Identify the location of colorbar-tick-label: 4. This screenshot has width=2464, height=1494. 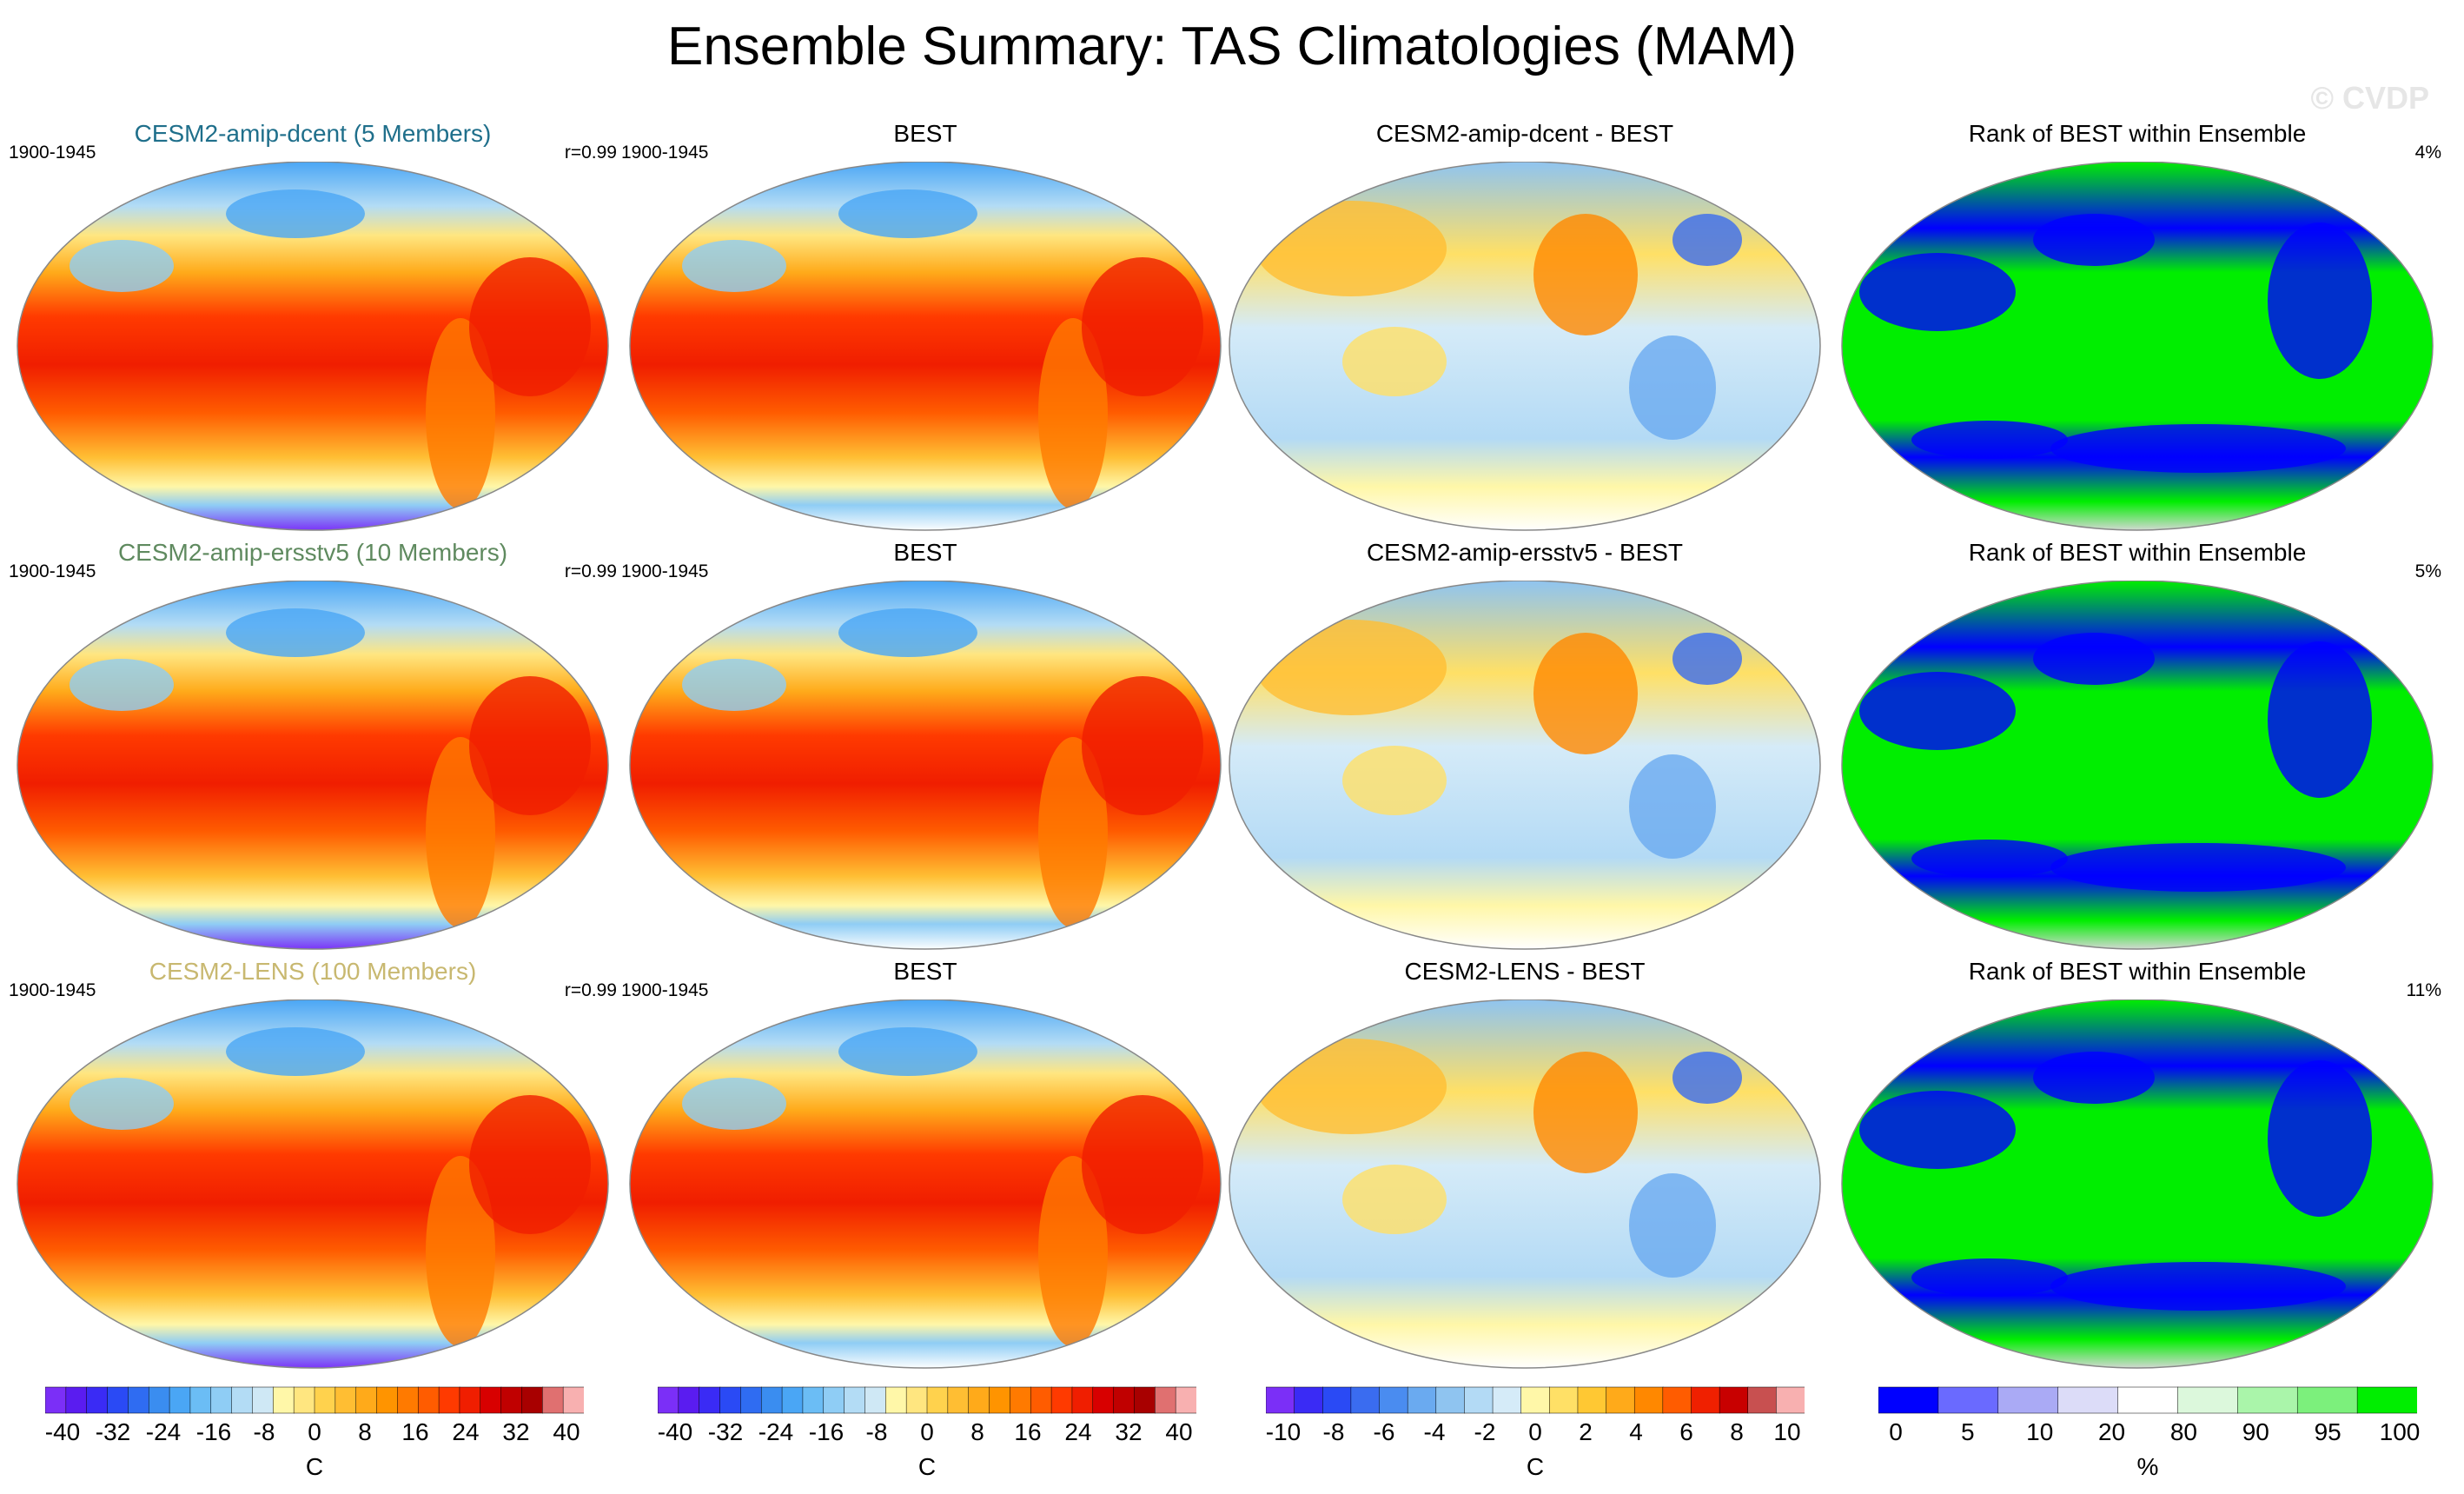
(1636, 1432).